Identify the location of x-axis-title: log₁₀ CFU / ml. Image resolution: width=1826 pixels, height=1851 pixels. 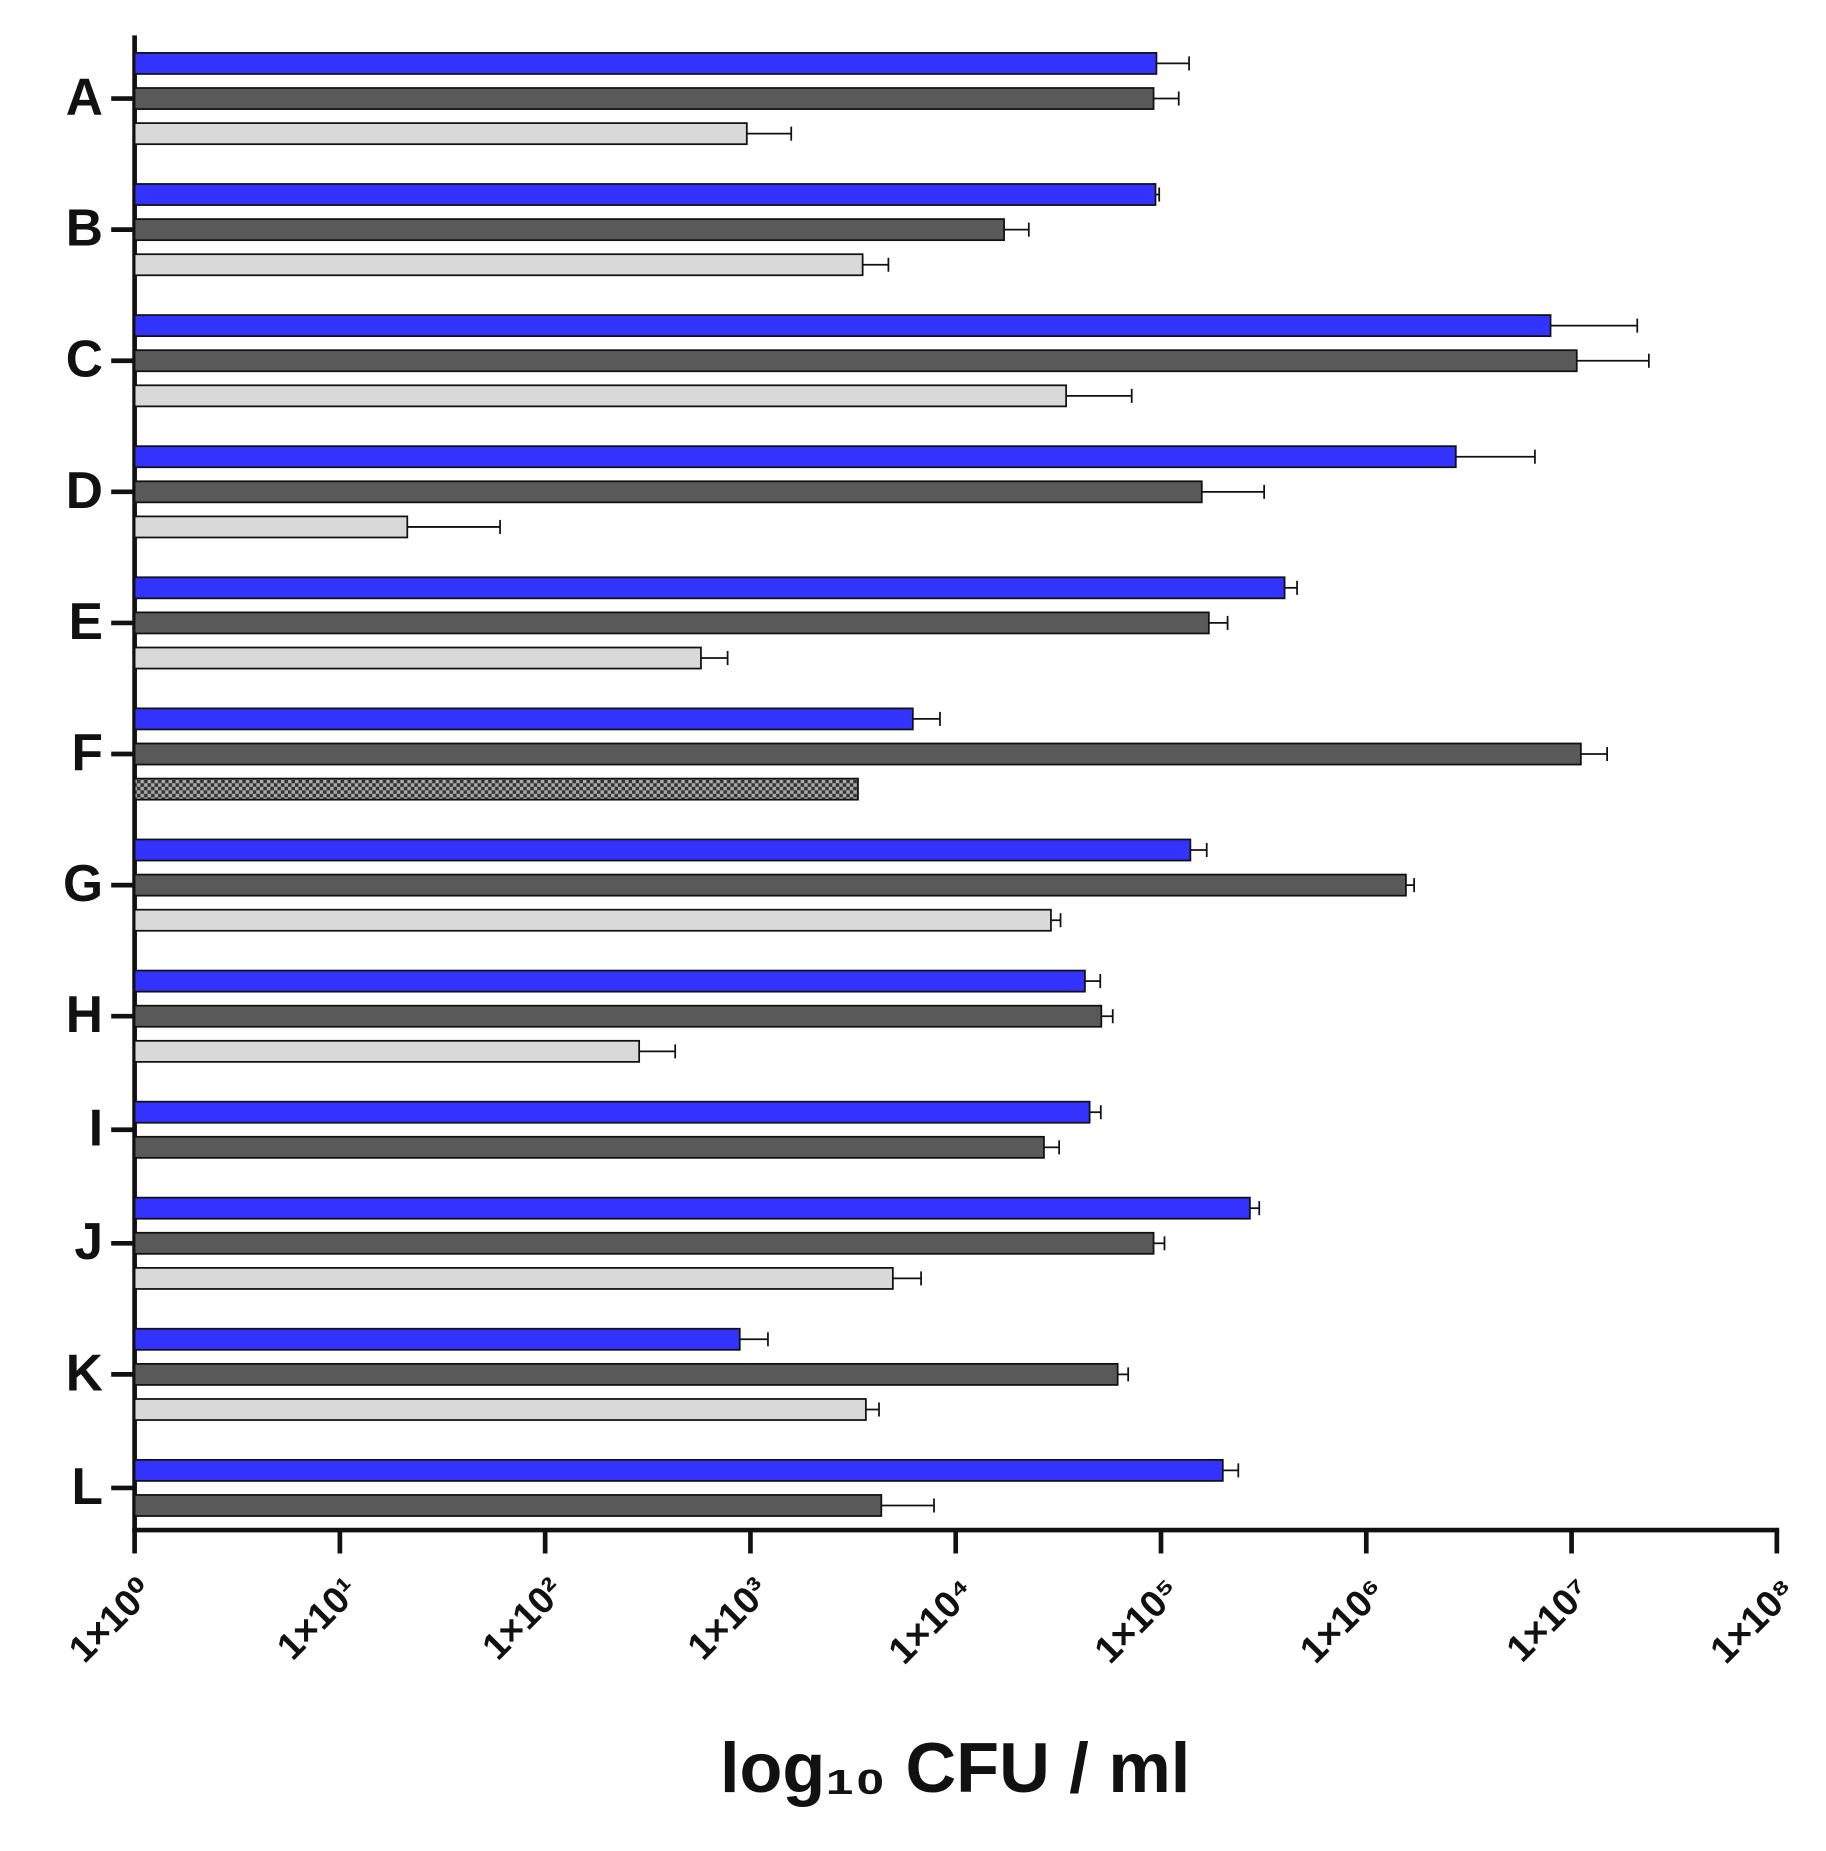
(955, 1767).